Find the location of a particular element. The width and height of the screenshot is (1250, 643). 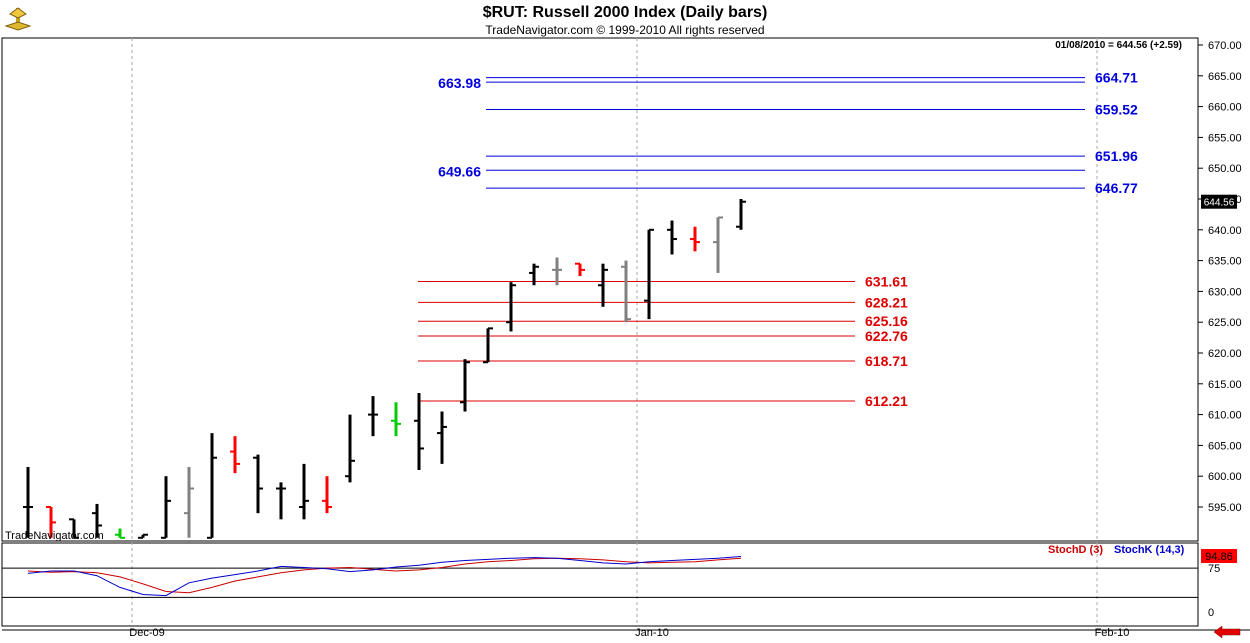

price-tick-label: 635.00 is located at coordinates (1225, 262).